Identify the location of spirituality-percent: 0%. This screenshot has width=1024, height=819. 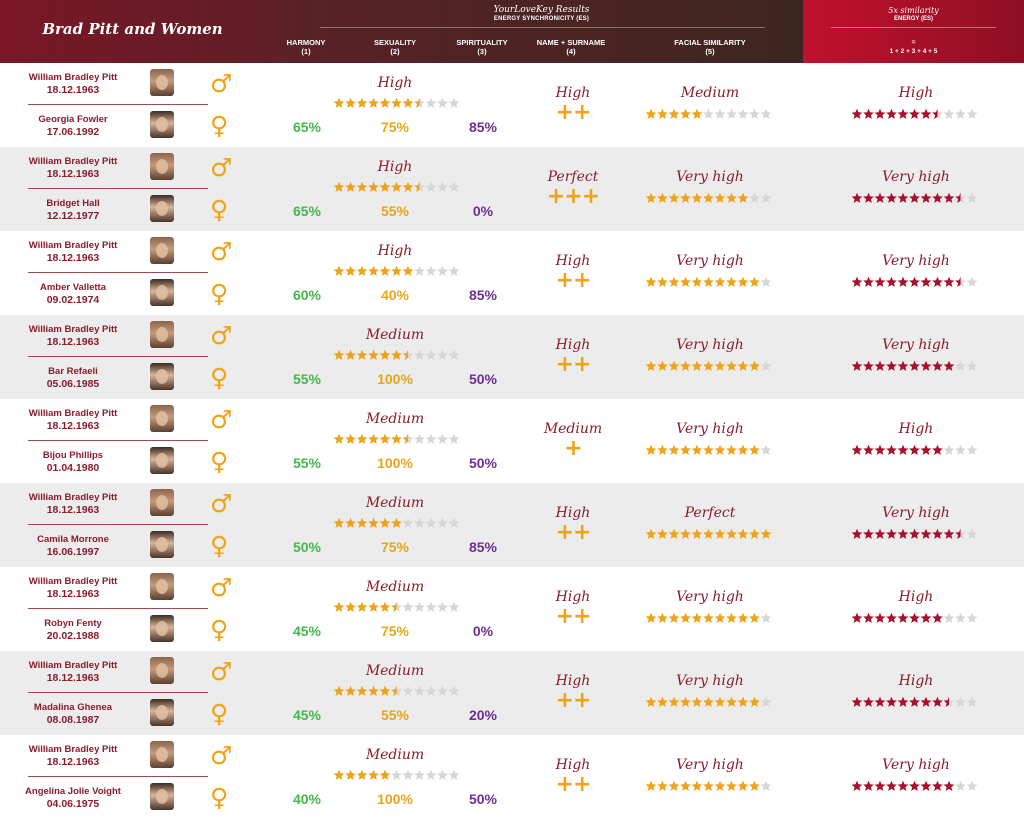
(483, 631).